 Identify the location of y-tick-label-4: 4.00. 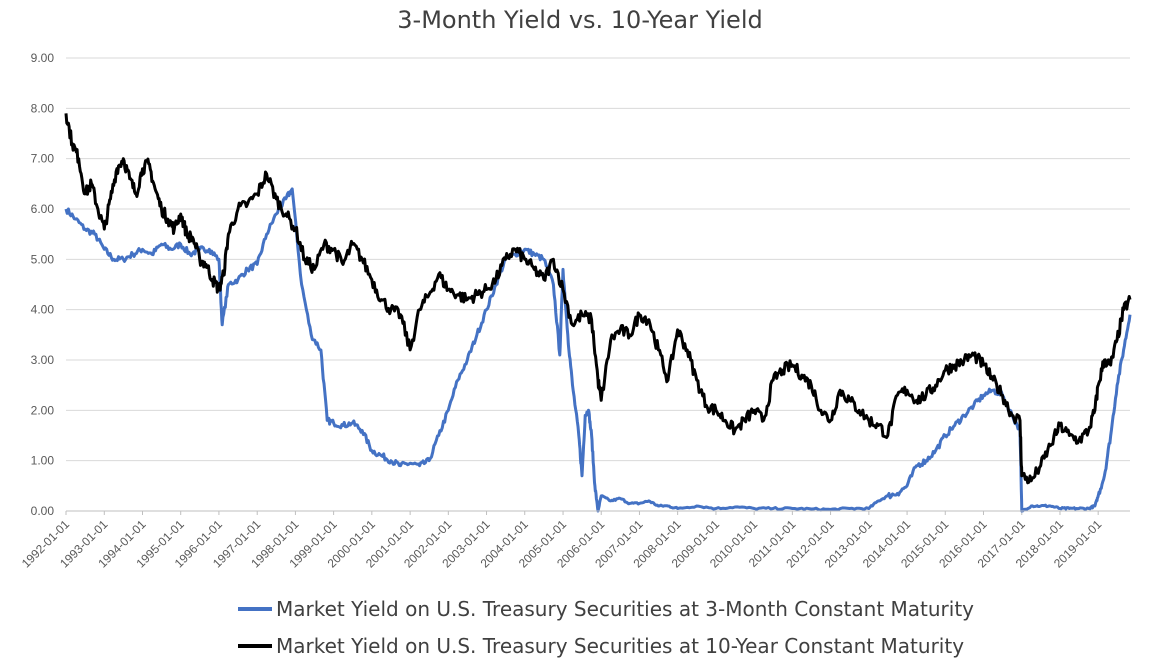
(43, 310).